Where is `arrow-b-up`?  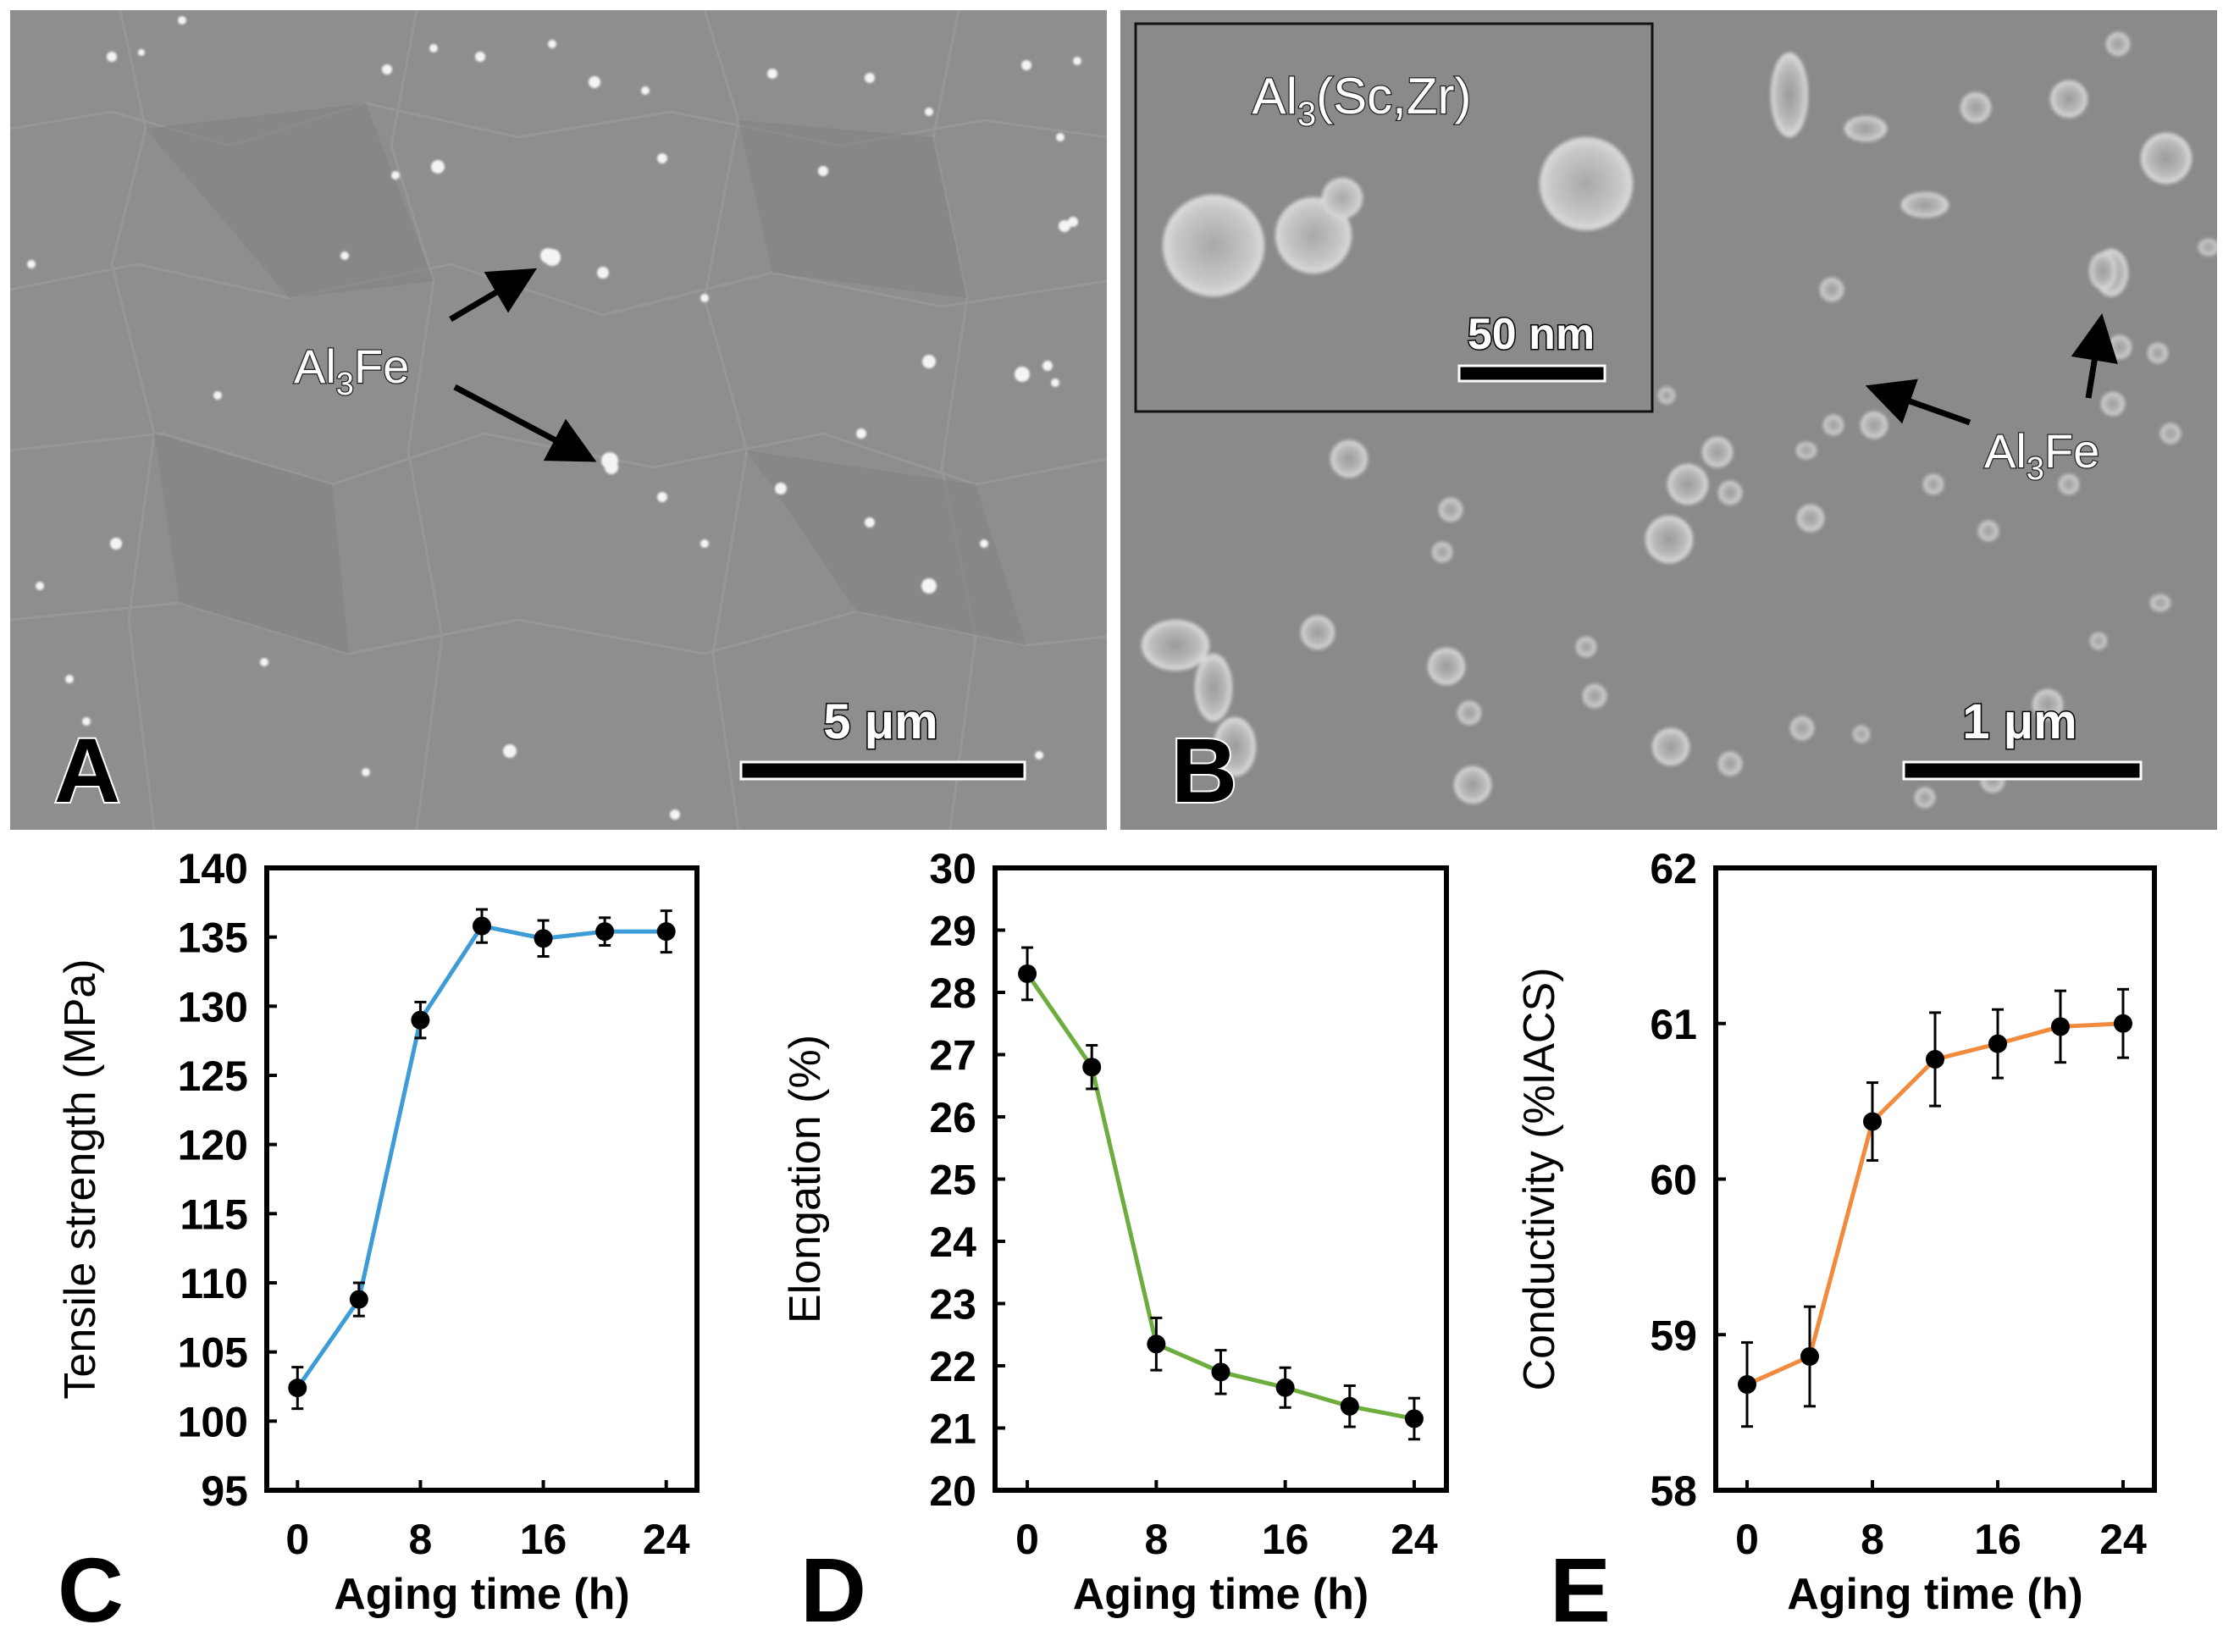
arrow-b-up is located at coordinates (2094, 356).